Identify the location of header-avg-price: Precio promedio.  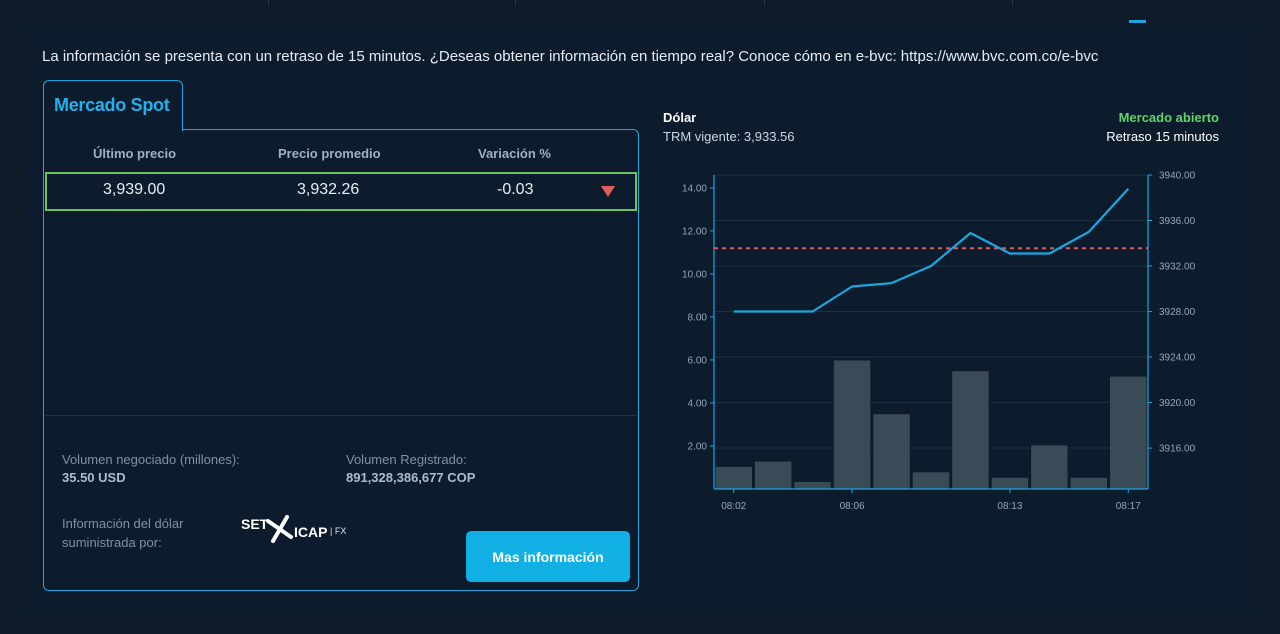
(329, 153).